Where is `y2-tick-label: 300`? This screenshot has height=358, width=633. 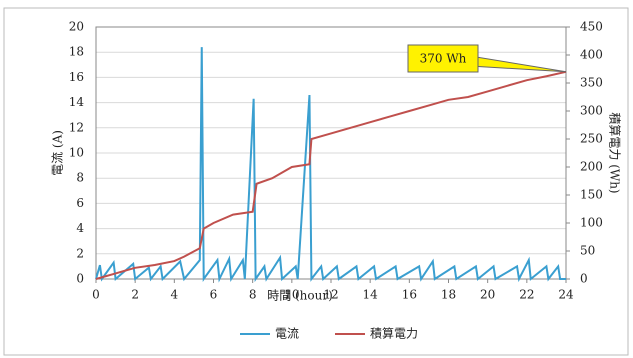 y2-tick-label: 300 is located at coordinates (591, 111).